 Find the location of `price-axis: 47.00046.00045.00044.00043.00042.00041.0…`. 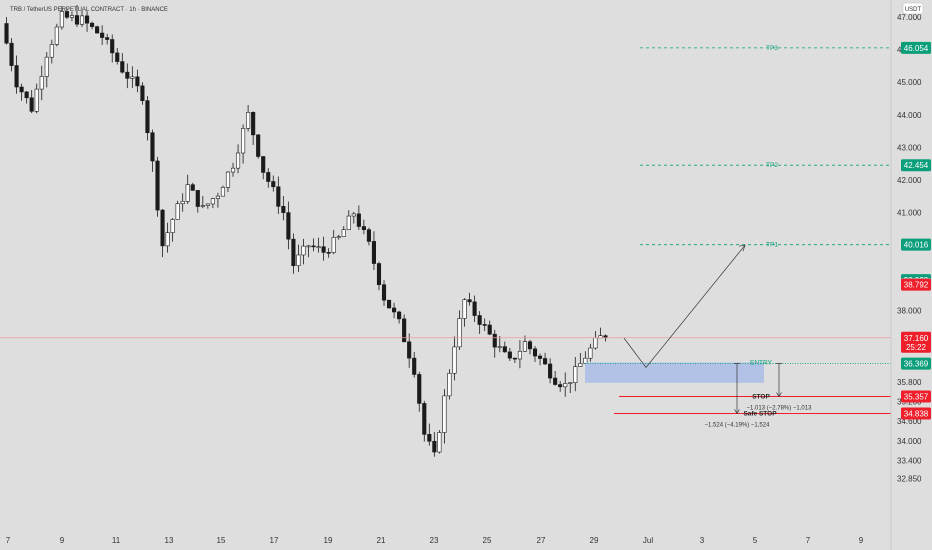

price-axis: 47.00046.00045.00044.00043.00042.00041.0… is located at coordinates (914, 248).